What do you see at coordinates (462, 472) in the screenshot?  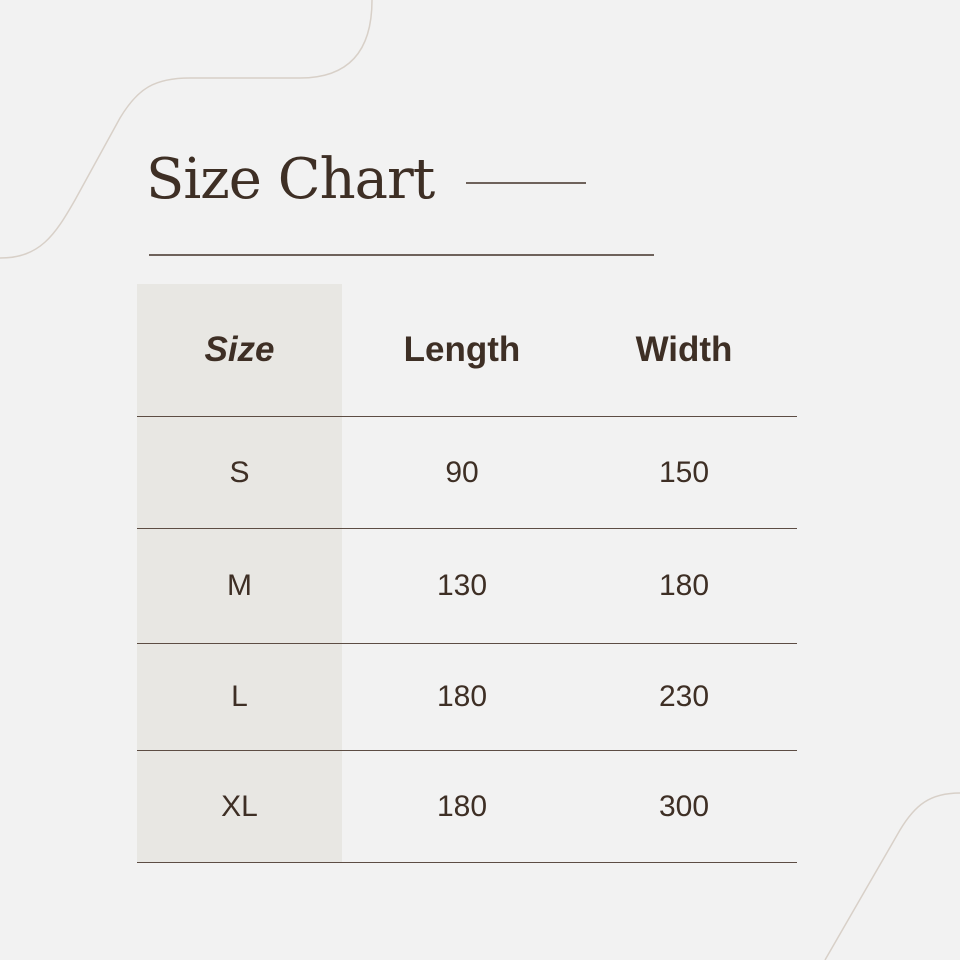 I see `length-cell: 90` at bounding box center [462, 472].